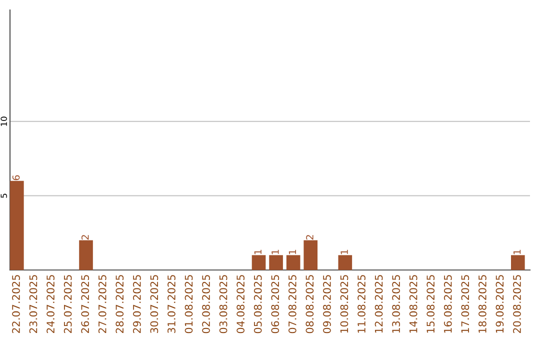 This screenshot has height=340, width=540. What do you see at coordinates (310, 304) in the screenshot?
I see `x-tick-label: 08.08.2025` at bounding box center [310, 304].